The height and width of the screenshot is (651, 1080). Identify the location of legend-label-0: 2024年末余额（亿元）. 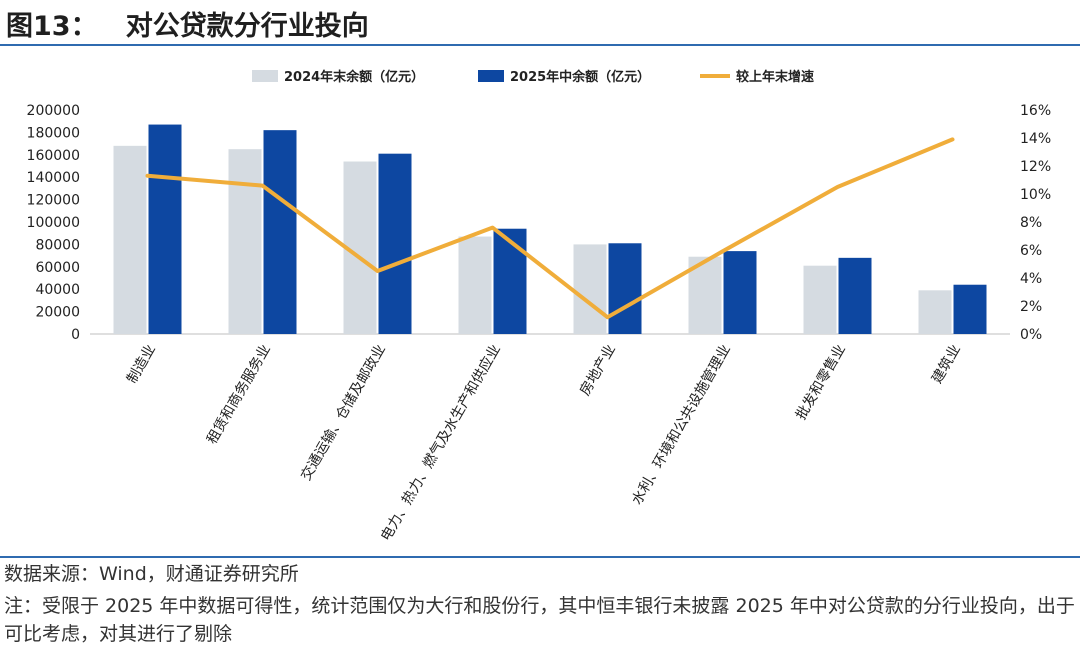
(354, 77).